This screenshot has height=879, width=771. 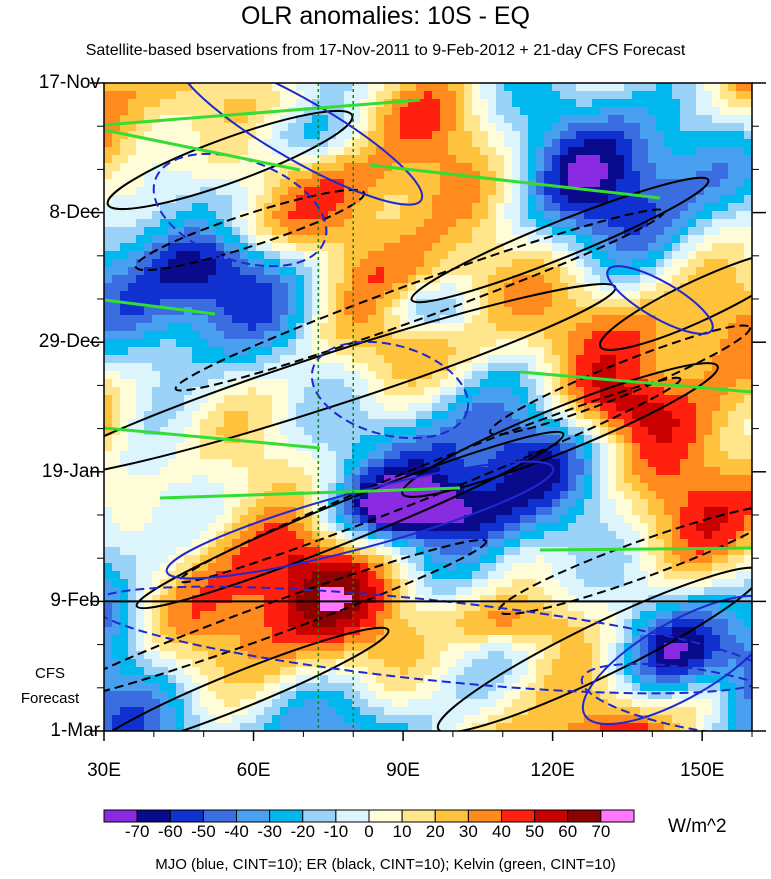 What do you see at coordinates (50, 673) in the screenshot?
I see `forecast-label-line1: CFS` at bounding box center [50, 673].